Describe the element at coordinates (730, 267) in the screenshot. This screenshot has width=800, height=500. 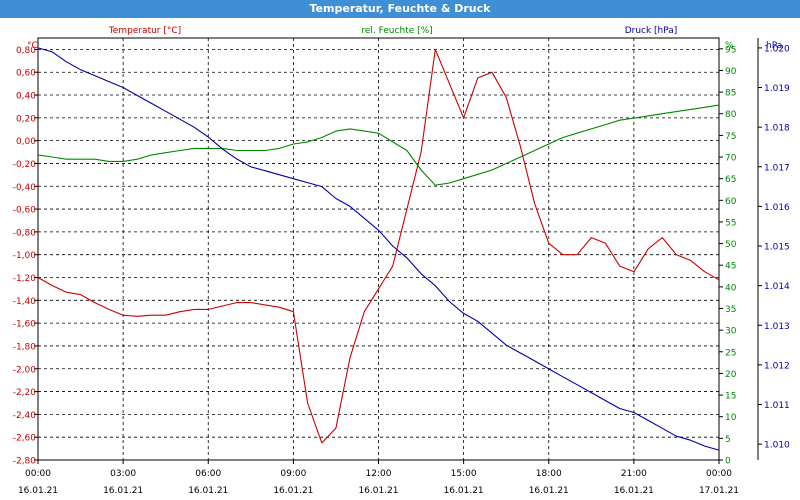
I see `humidity-tick-label: 45` at that location.